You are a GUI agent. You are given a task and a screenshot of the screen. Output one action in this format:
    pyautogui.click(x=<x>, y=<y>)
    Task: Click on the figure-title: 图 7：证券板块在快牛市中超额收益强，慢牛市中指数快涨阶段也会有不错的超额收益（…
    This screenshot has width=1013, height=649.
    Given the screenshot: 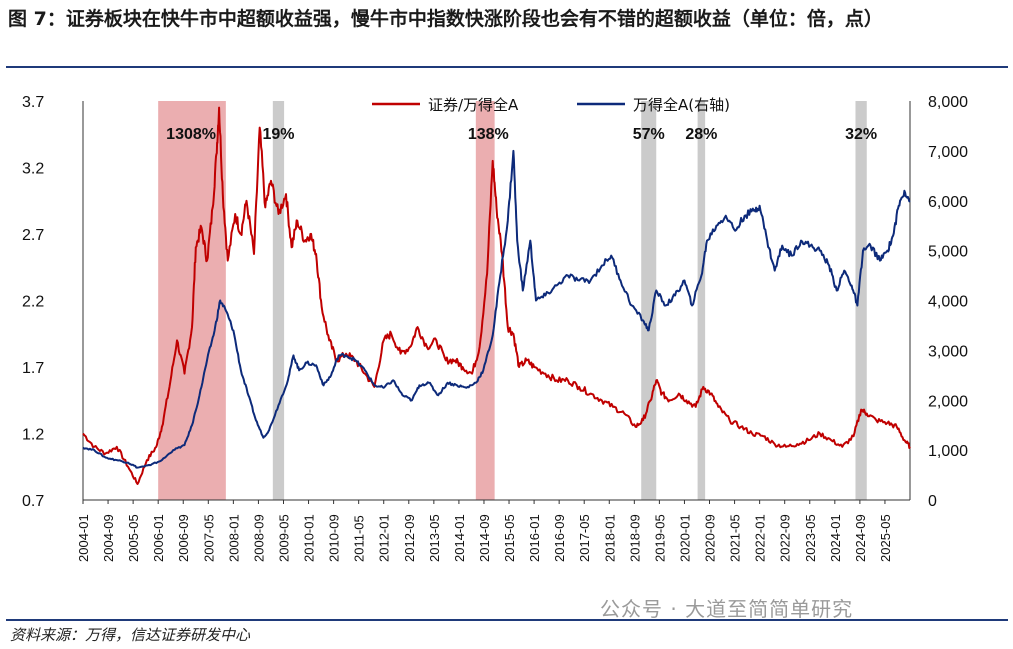 What is the action you would take?
    pyautogui.click(x=445, y=19)
    